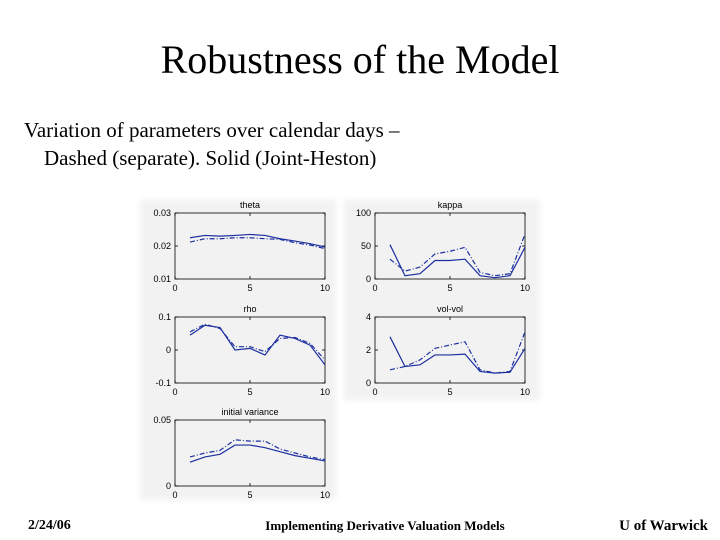 This screenshot has width=720, height=540. I want to click on chart-title: rho, so click(249, 309).